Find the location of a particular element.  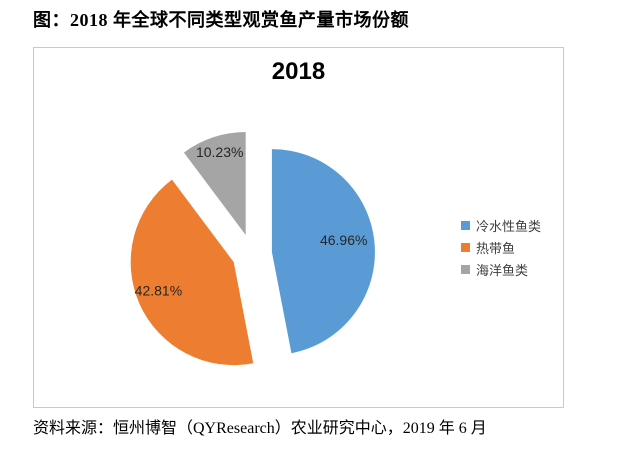

pie-data-label-0: 46.96% is located at coordinates (343, 240).